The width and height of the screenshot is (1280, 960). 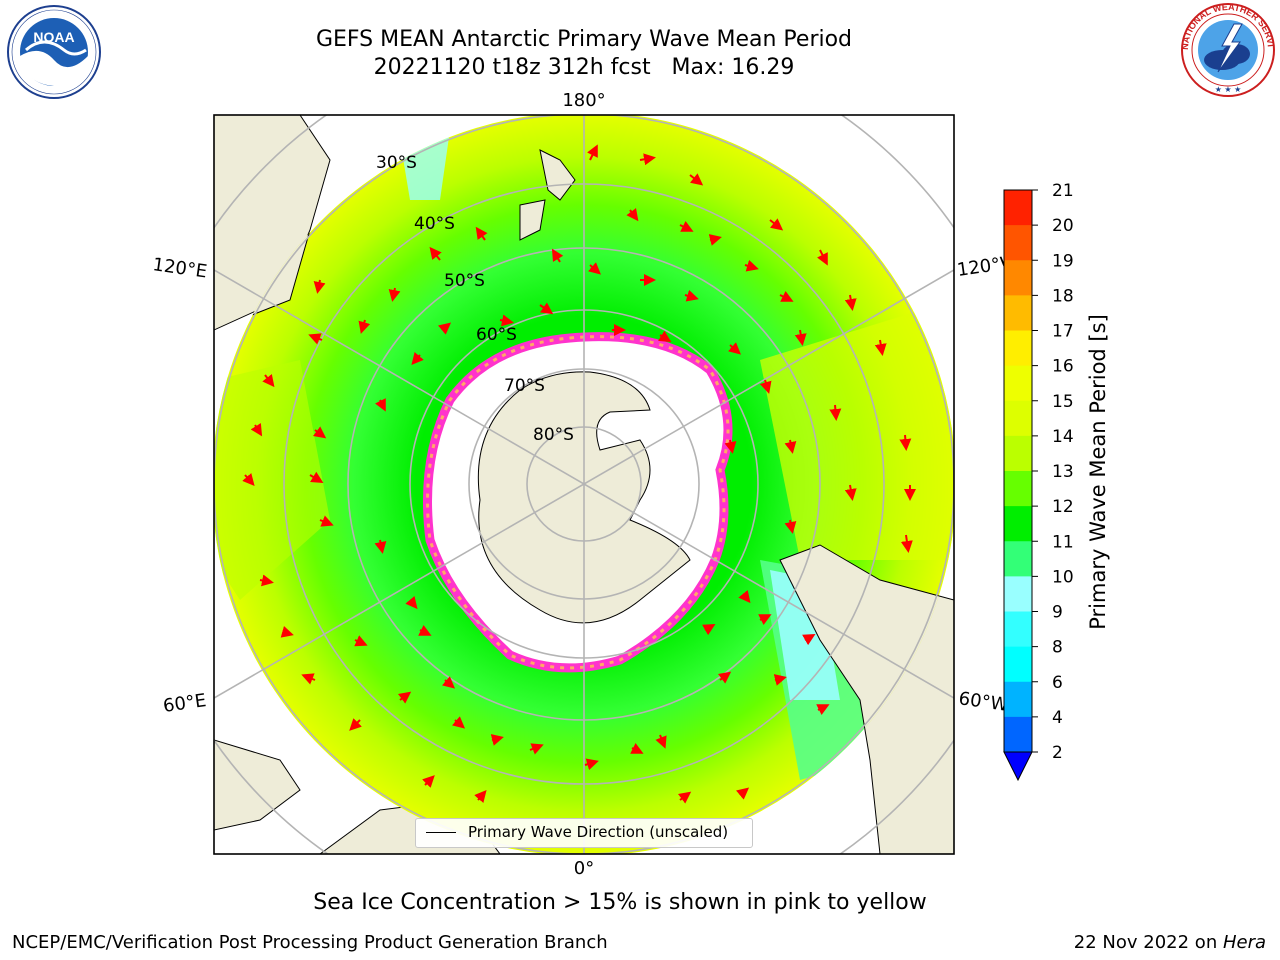 What do you see at coordinates (988, 266) in the screenshot?
I see `lon-label-120w: 120°W` at bounding box center [988, 266].